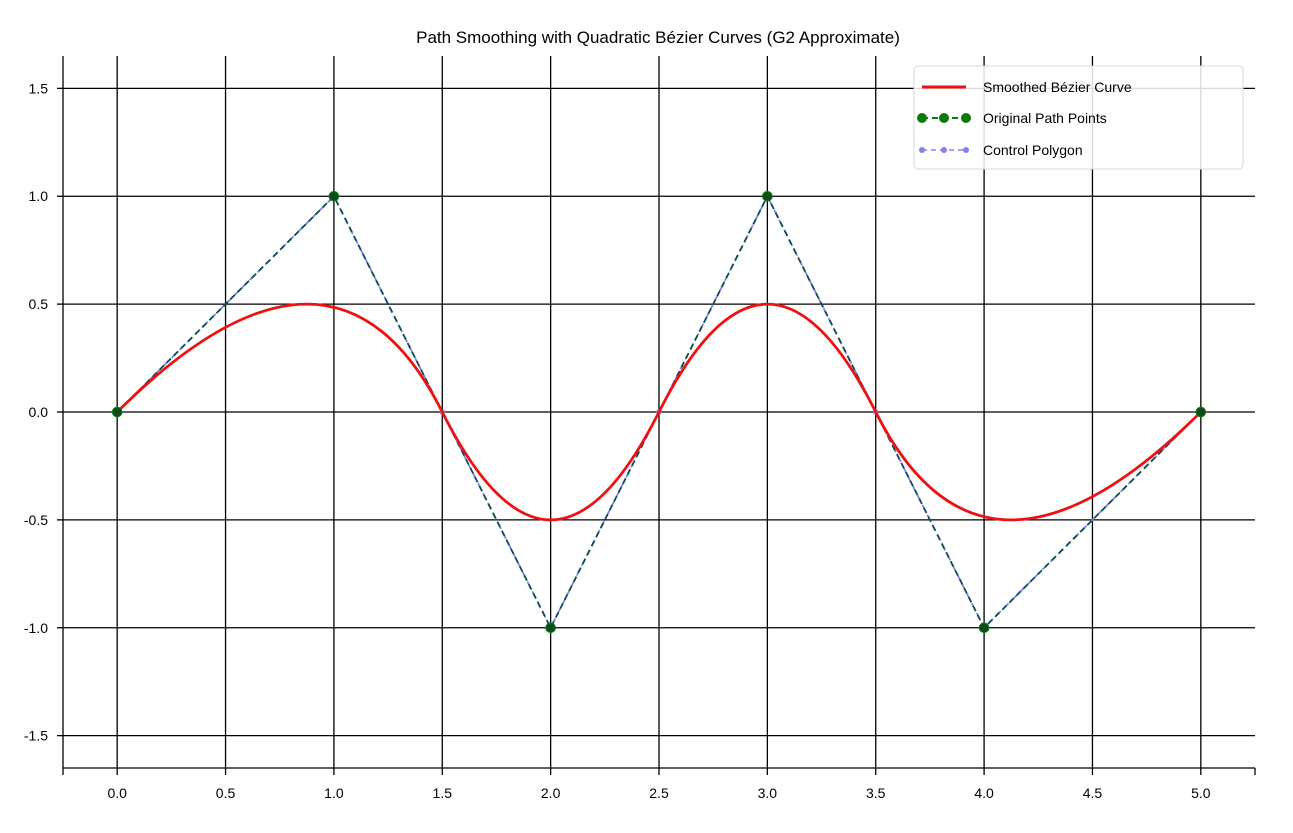 This screenshot has width=1293, height=833. I want to click on x-tick-label: 2.0, so click(551, 793).